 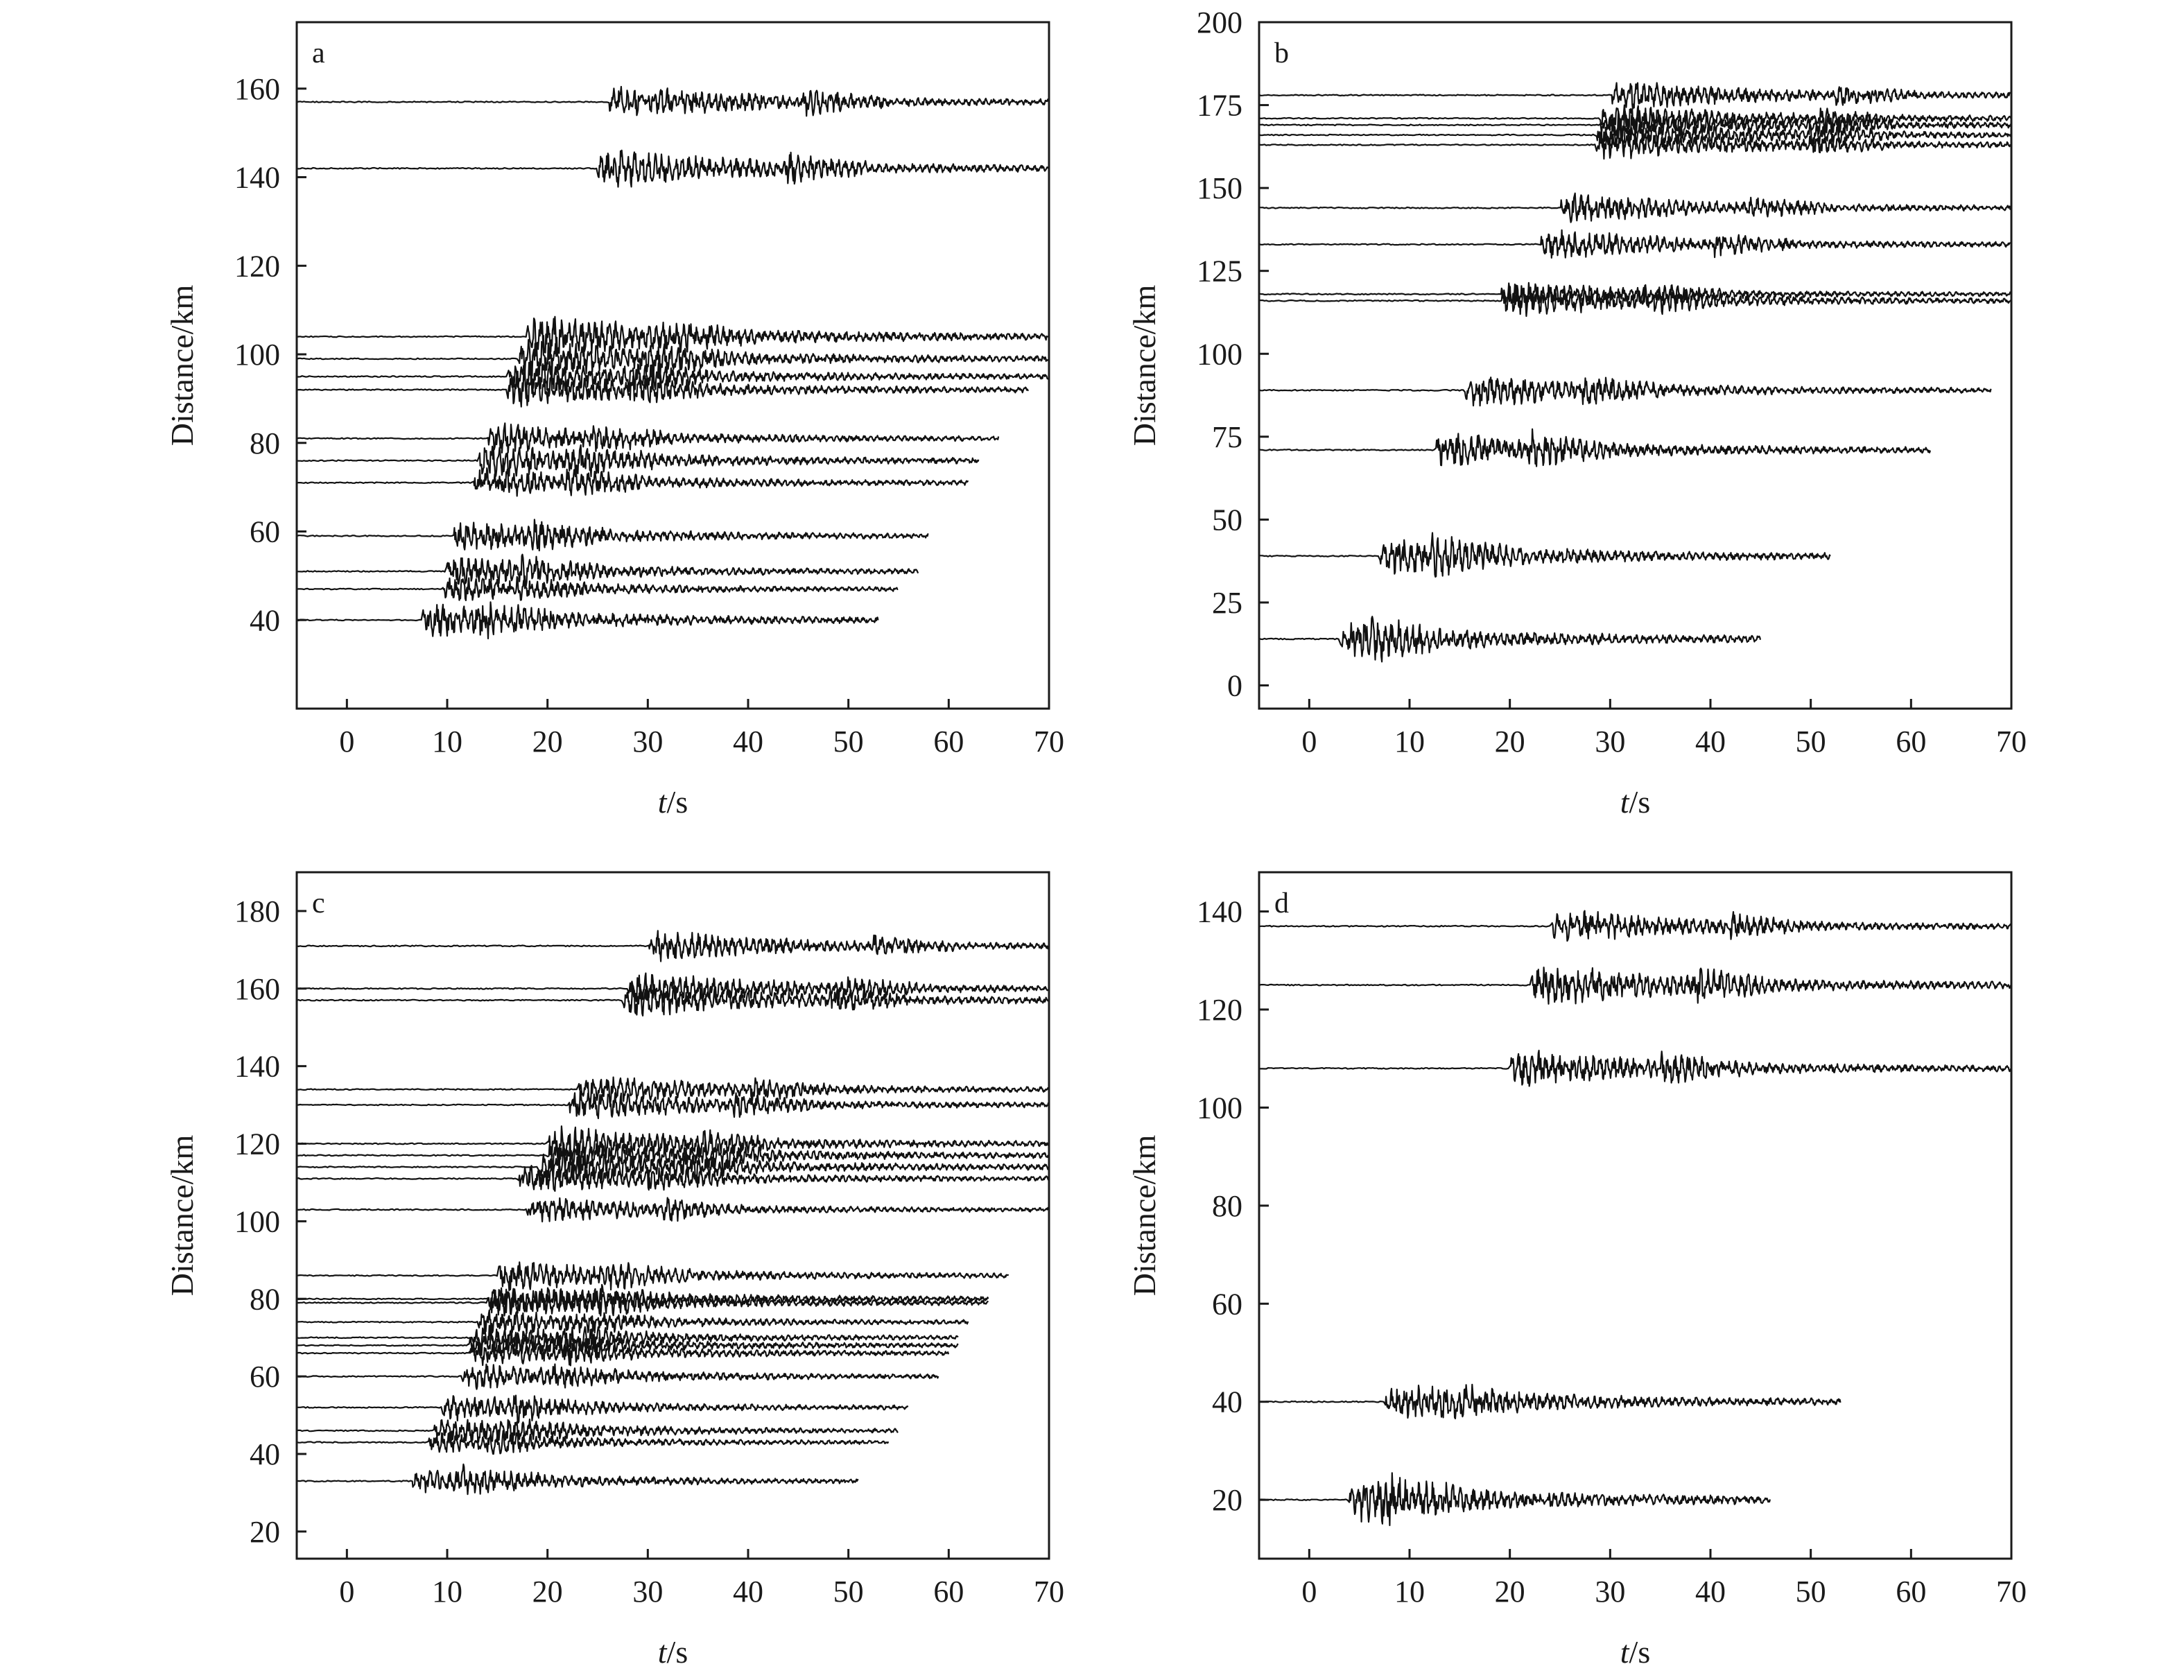 I want to click on panel-label: c, so click(x=318, y=903).